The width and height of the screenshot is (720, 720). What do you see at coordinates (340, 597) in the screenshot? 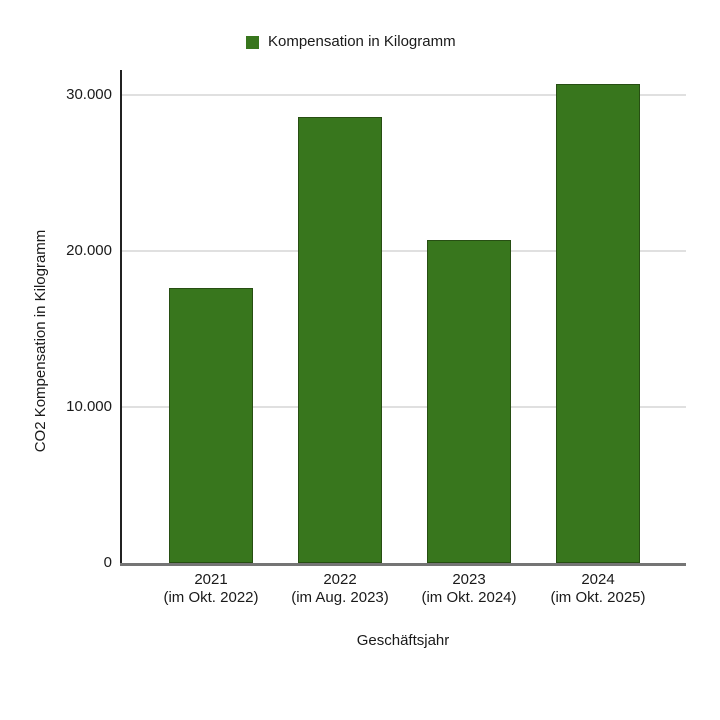
I see `x-tick-sublabel: (im Aug. 2023)` at bounding box center [340, 597].